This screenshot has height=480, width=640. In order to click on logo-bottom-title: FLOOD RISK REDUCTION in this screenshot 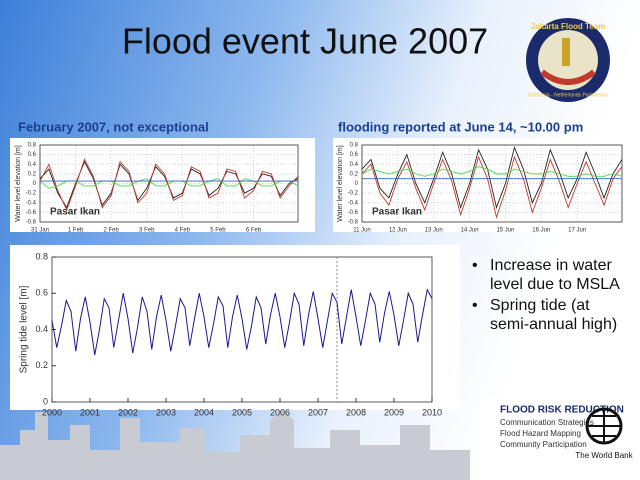, I will do `click(562, 410)`.